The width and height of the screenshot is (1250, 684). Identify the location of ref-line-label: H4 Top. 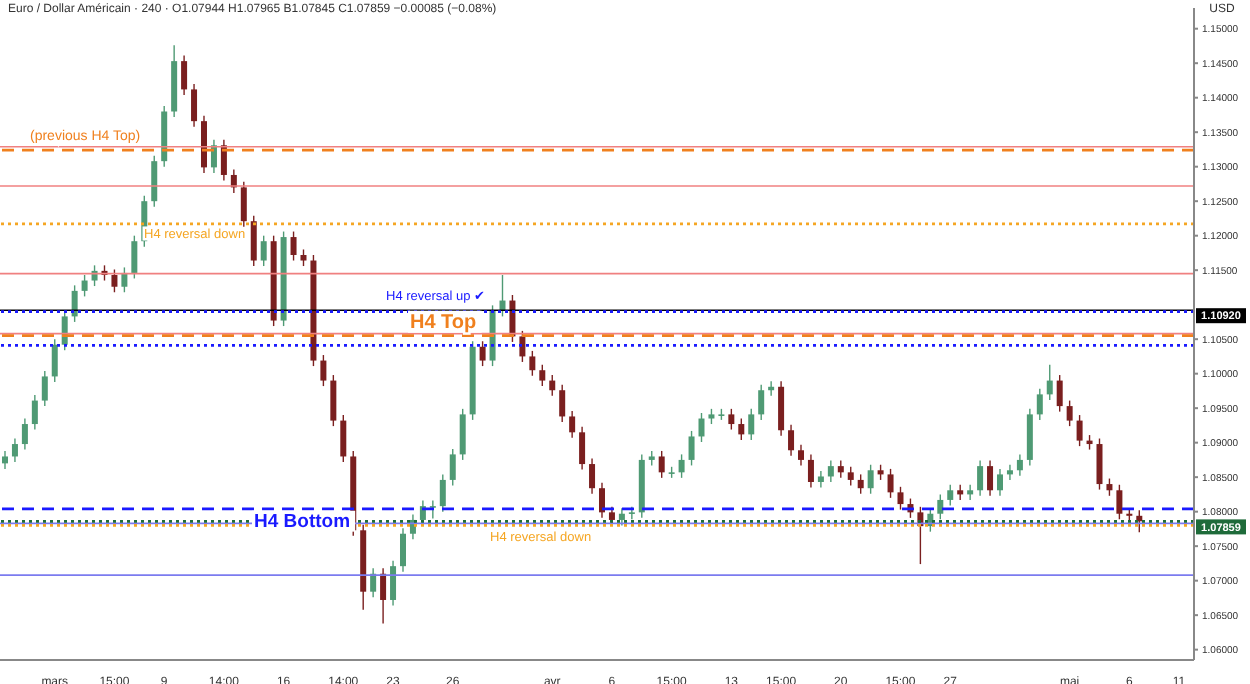
(443, 322).